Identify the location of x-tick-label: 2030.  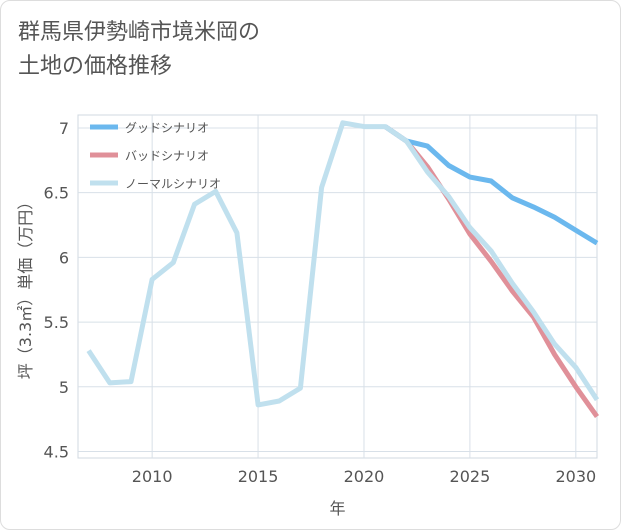
(575, 476).